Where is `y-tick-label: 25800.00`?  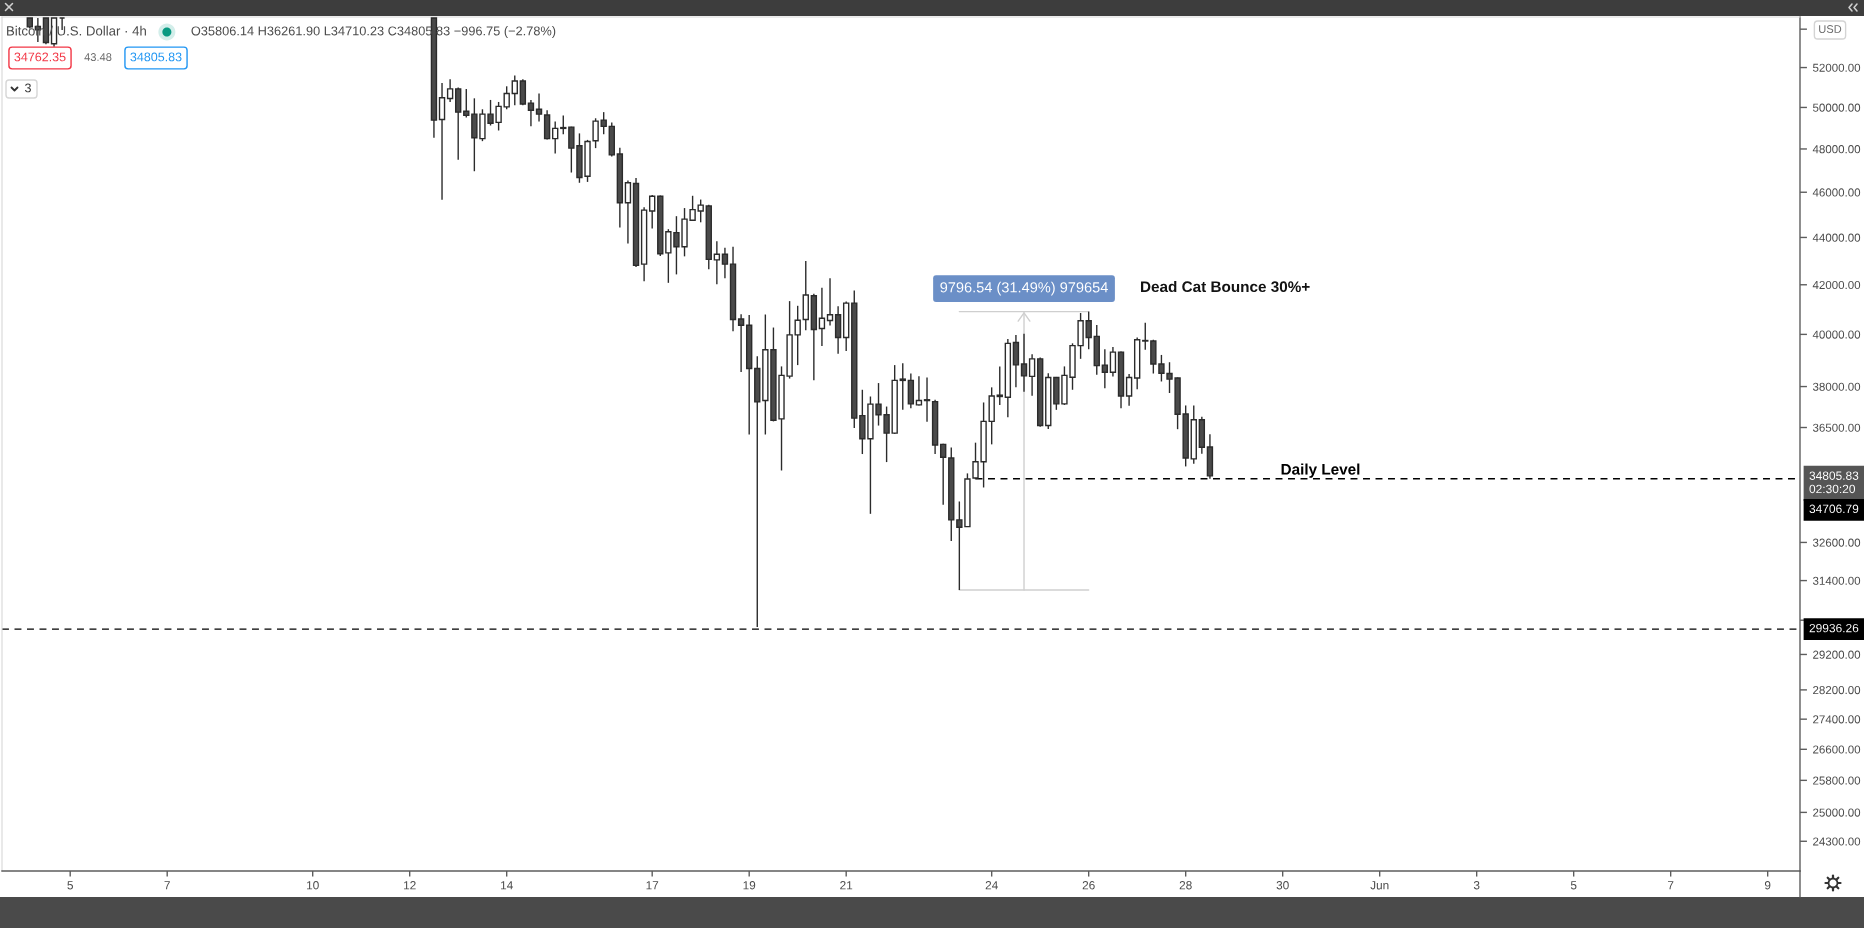 y-tick-label: 25800.00 is located at coordinates (1837, 780).